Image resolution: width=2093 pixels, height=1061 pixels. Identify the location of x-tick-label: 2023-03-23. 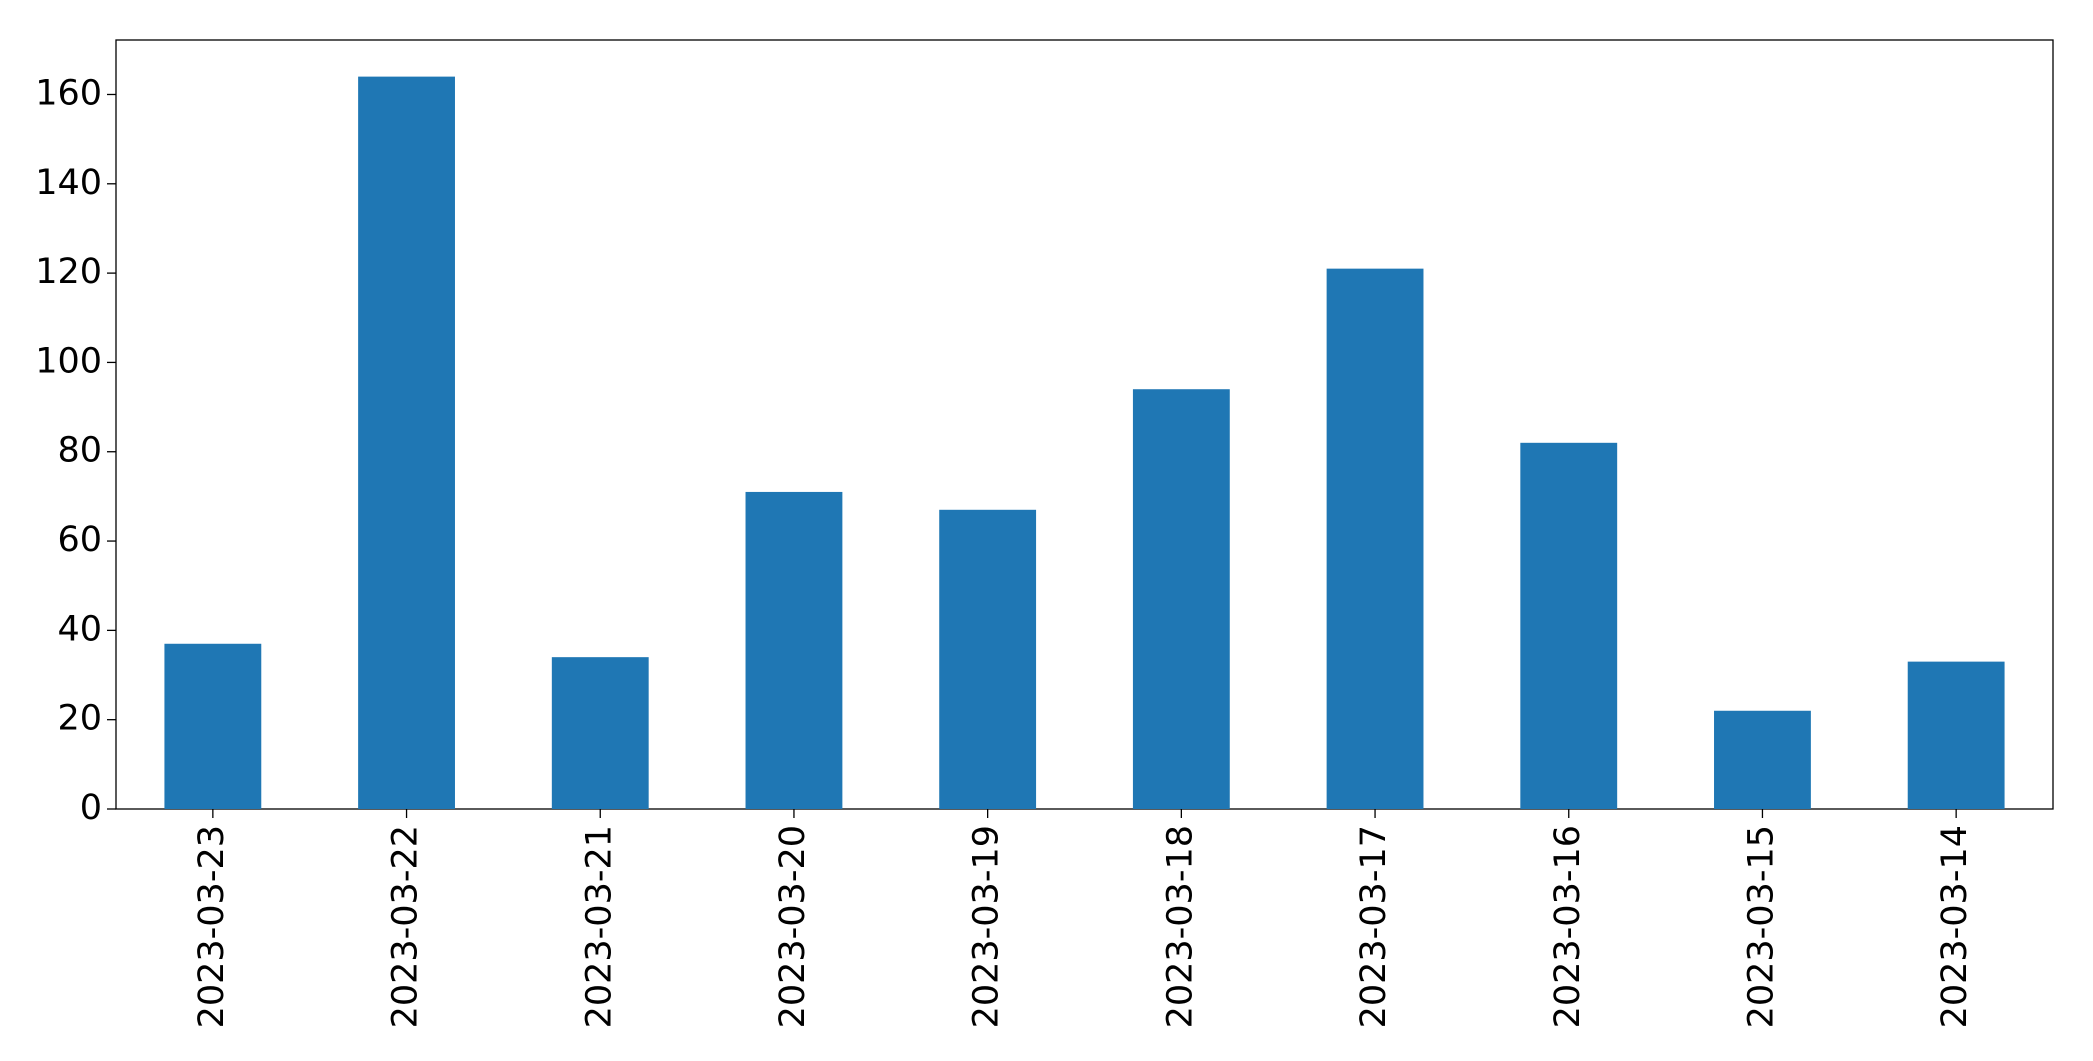
(212, 926).